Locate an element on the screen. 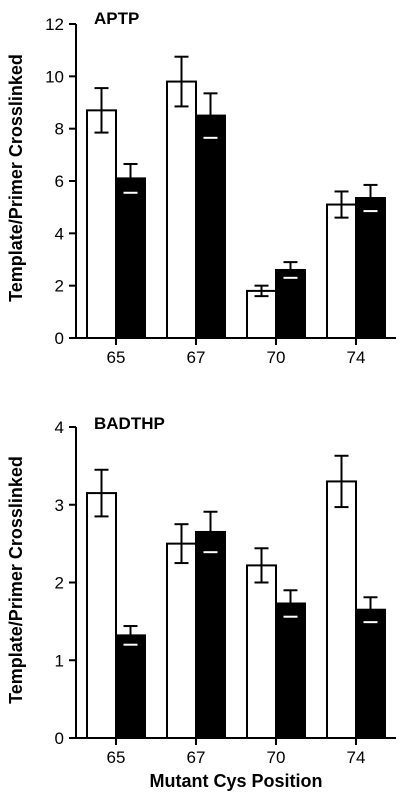 The height and width of the screenshot is (799, 400). y-tick-label: 6 is located at coordinates (59, 181).